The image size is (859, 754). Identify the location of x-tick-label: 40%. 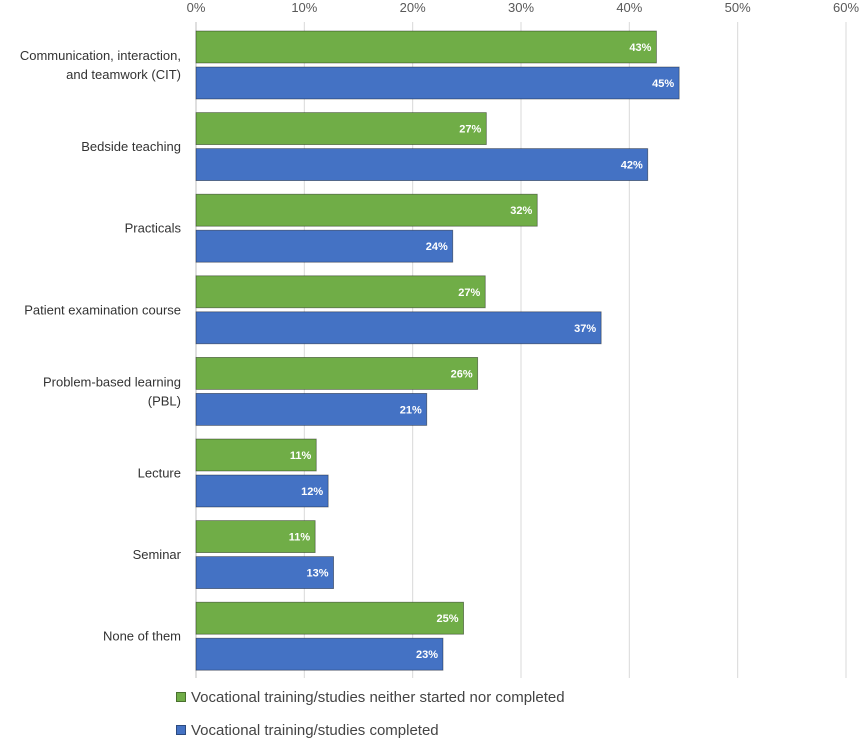
(629, 7).